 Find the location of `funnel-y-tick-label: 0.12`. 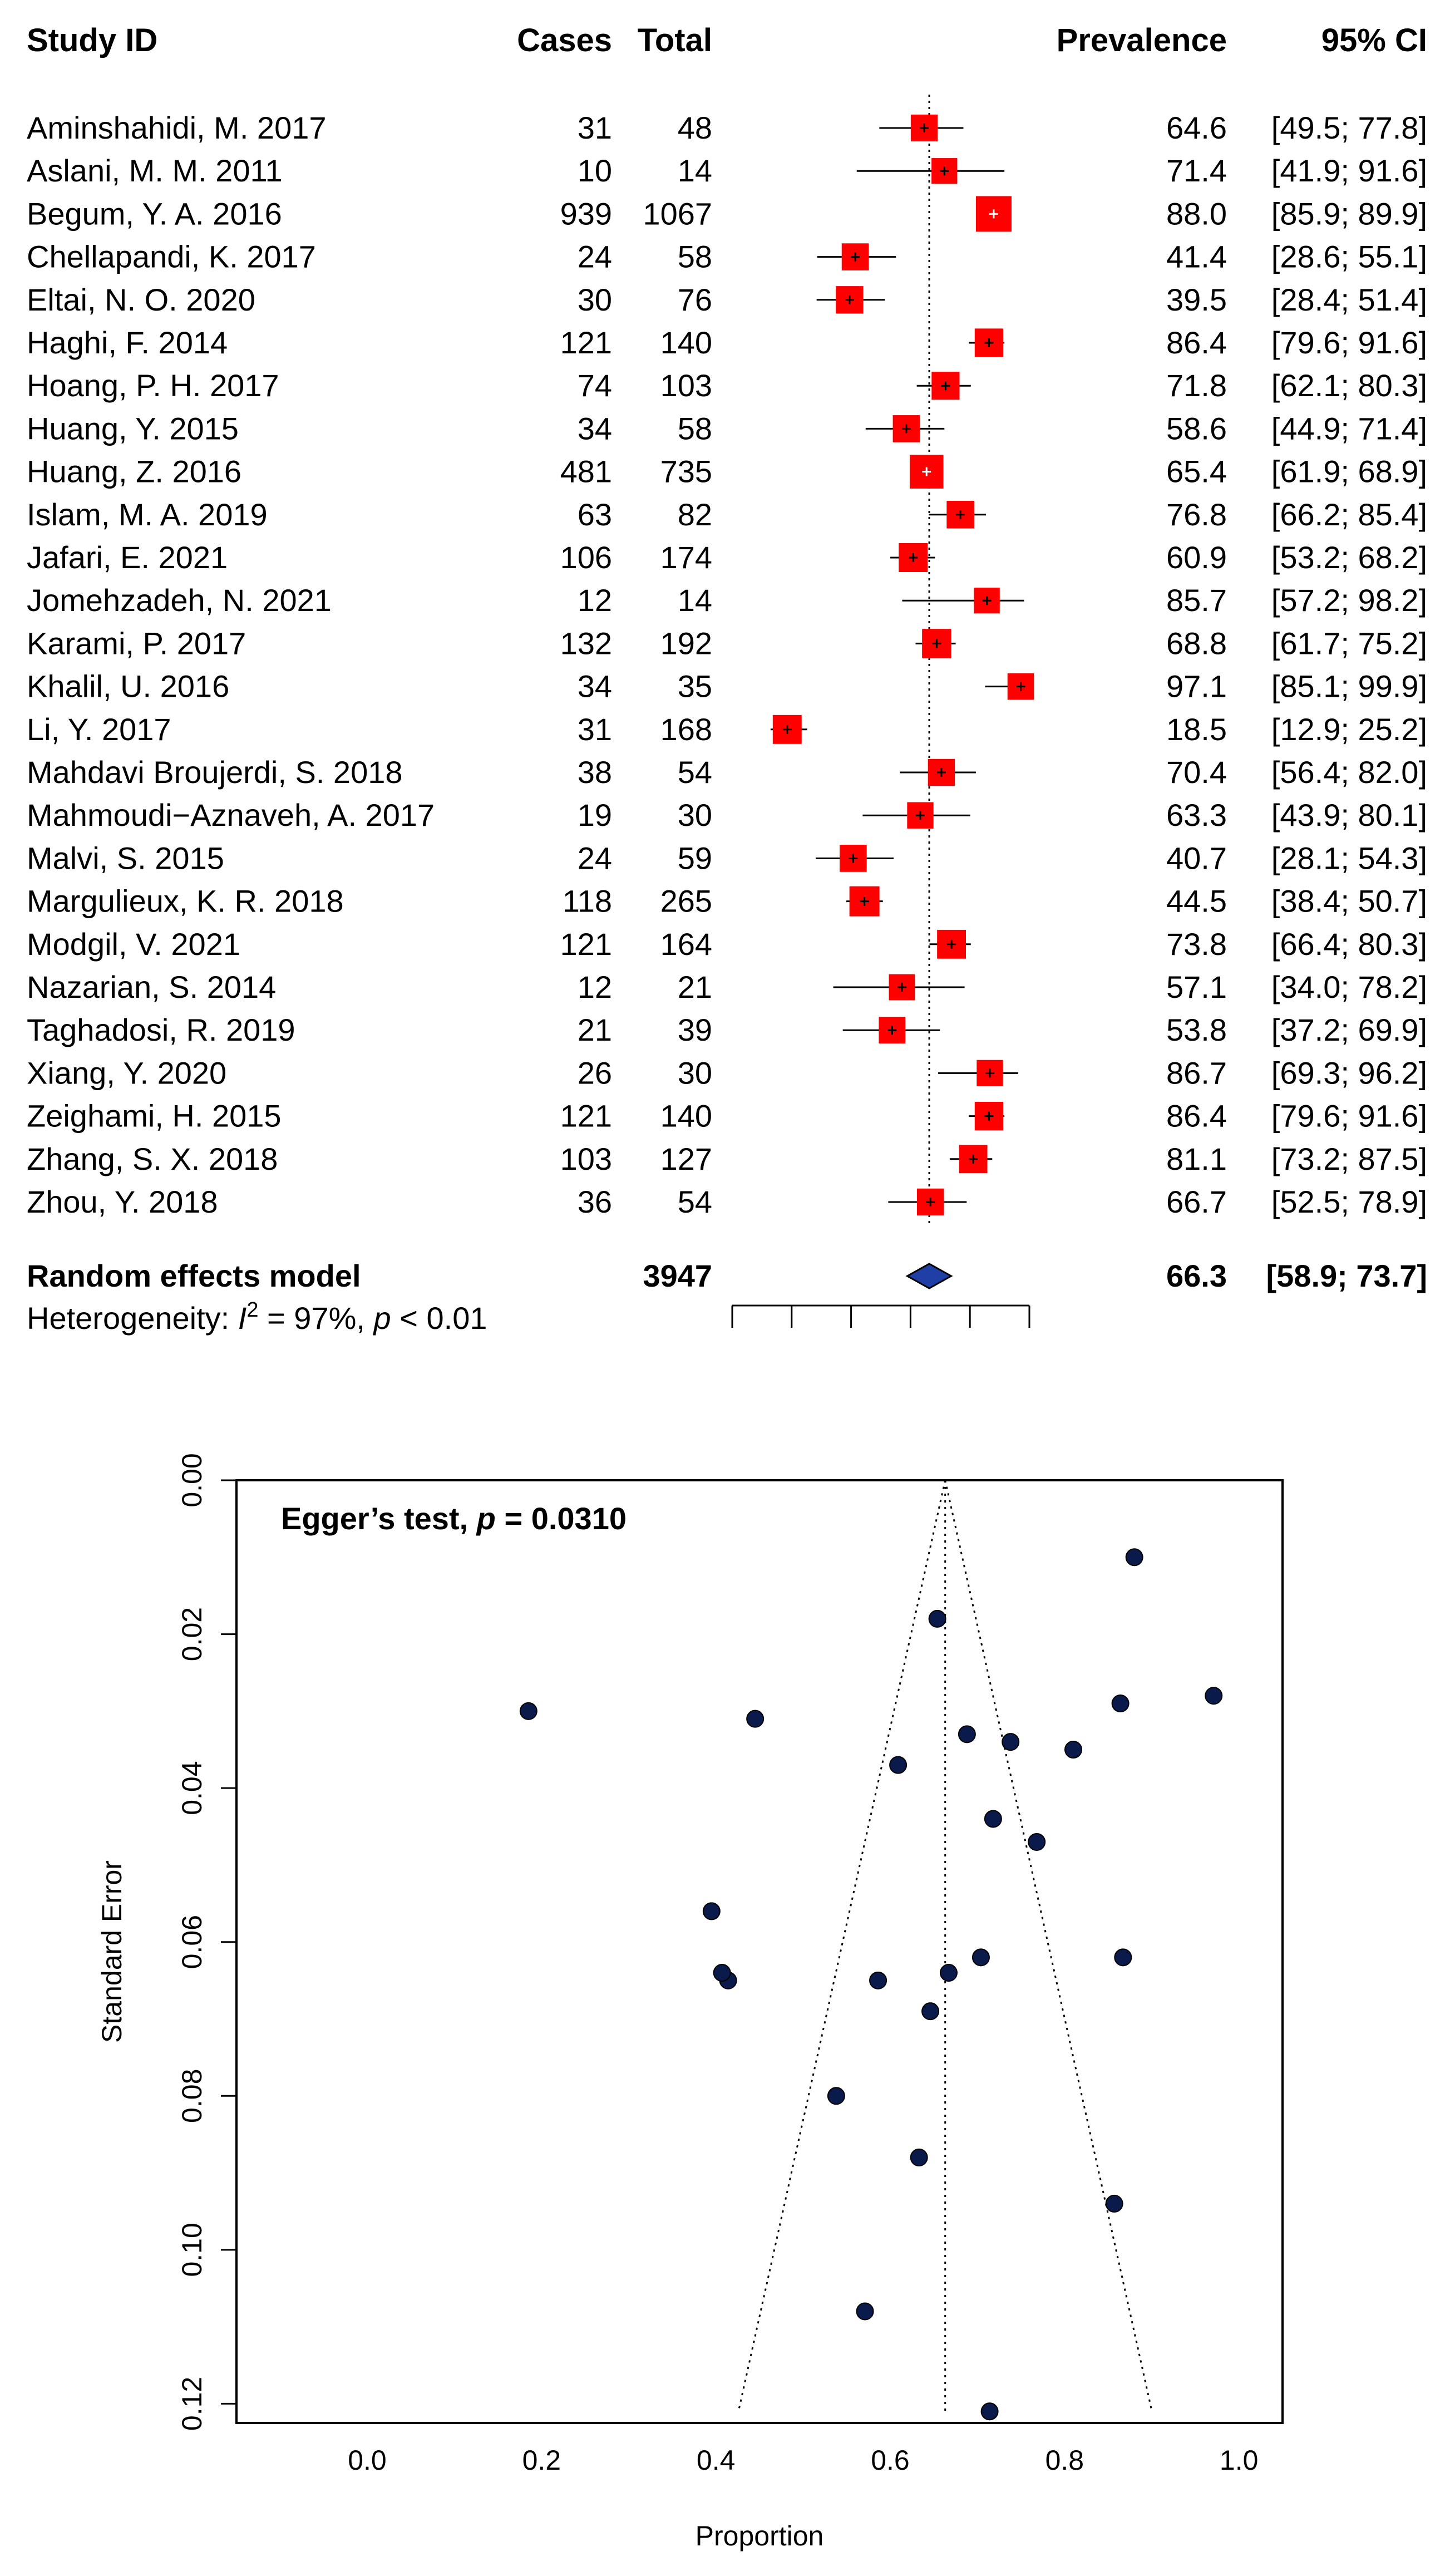

funnel-y-tick-label: 0.12 is located at coordinates (192, 2404).